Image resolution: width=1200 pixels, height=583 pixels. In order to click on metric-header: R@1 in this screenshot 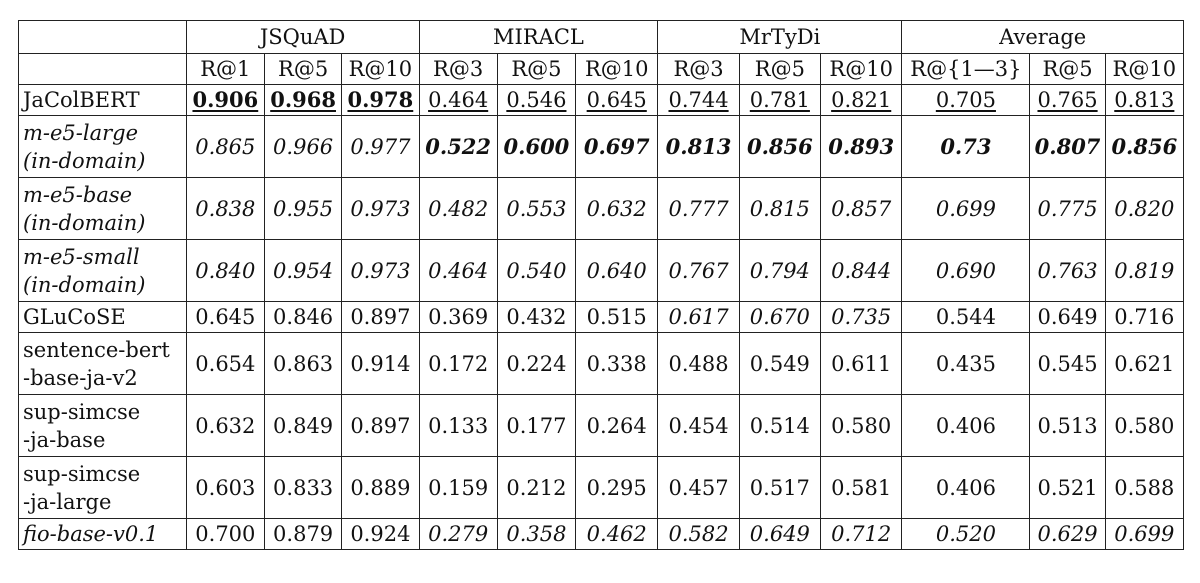, I will do `click(225, 69)`.